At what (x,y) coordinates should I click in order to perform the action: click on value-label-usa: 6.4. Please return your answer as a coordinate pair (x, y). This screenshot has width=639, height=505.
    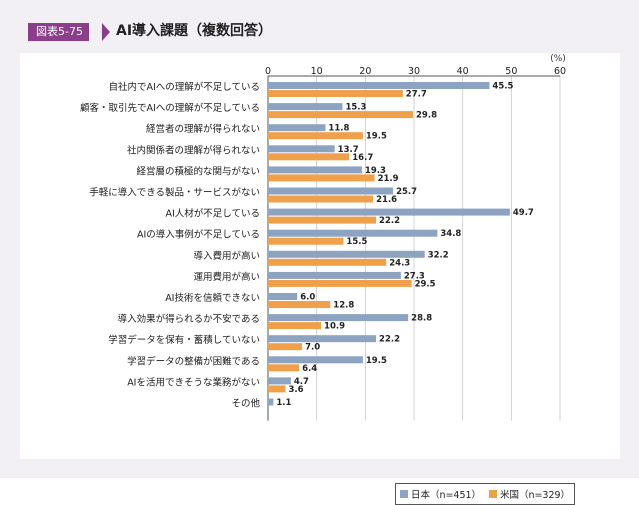
    Looking at the image, I should click on (309, 369).